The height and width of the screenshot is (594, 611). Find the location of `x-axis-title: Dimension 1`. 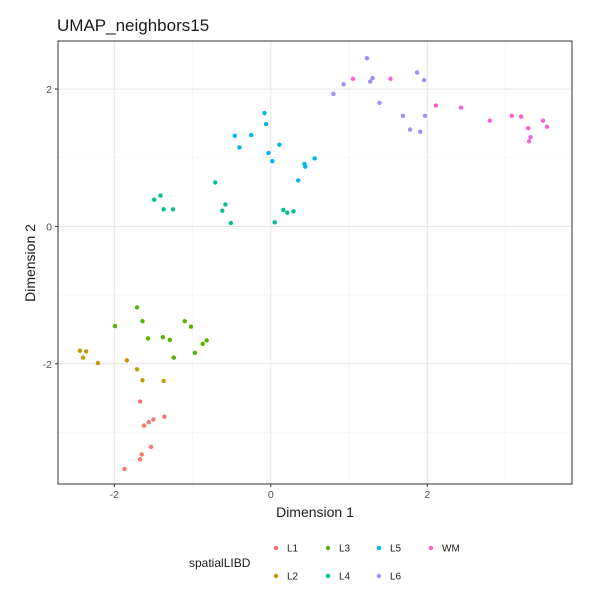

x-axis-title: Dimension 1 is located at coordinates (315, 512).